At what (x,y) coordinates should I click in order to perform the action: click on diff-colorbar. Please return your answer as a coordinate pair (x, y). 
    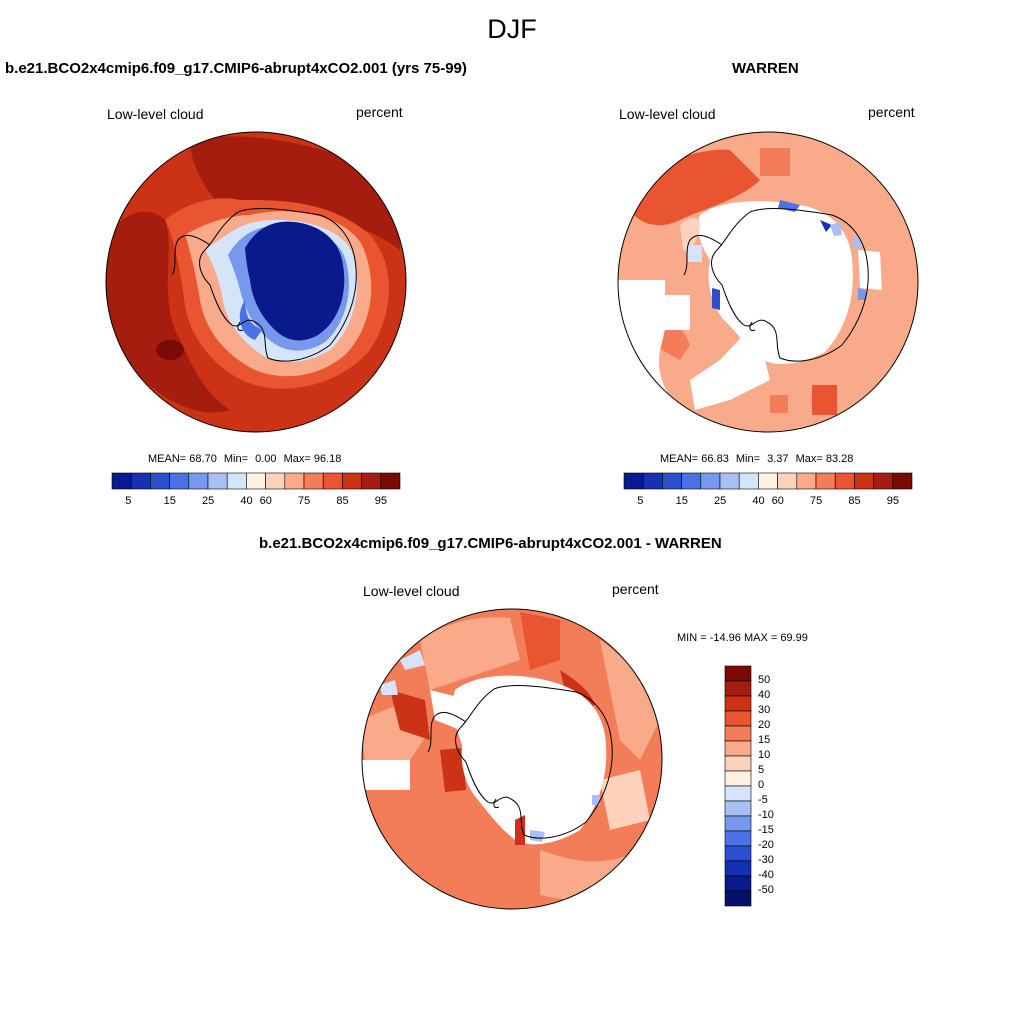
    Looking at the image, I should click on (738, 786).